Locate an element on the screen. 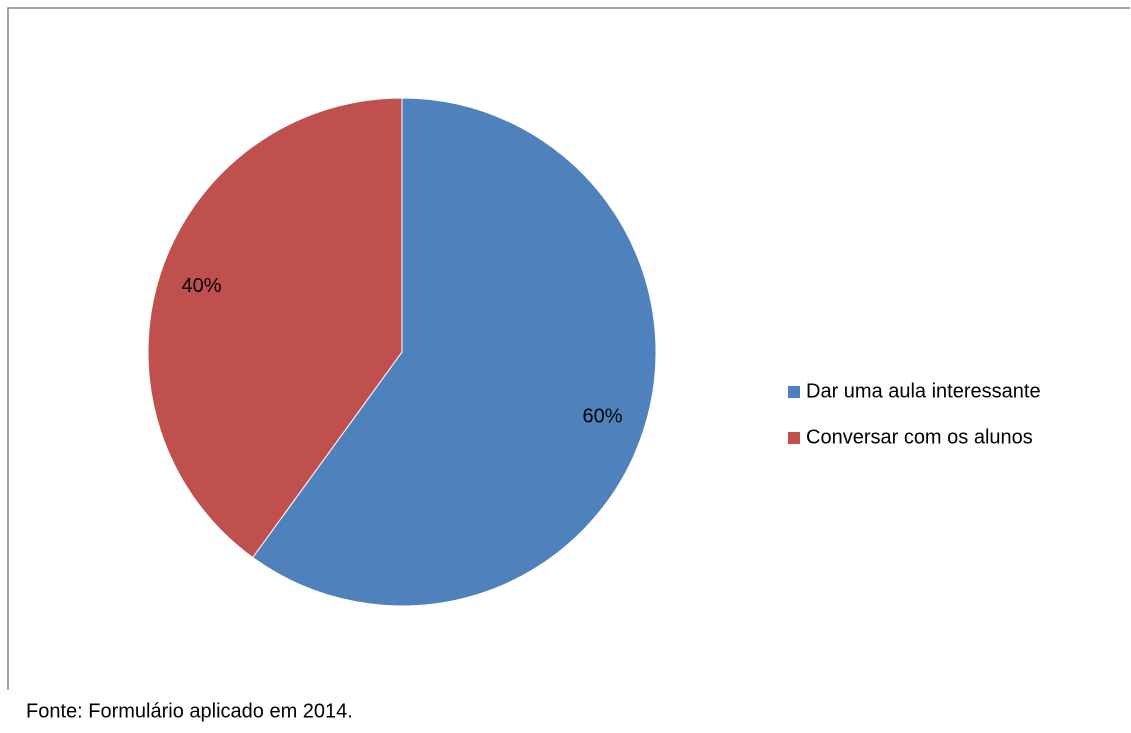 This screenshot has width=1131, height=733. data-label: 60% is located at coordinates (602, 416).